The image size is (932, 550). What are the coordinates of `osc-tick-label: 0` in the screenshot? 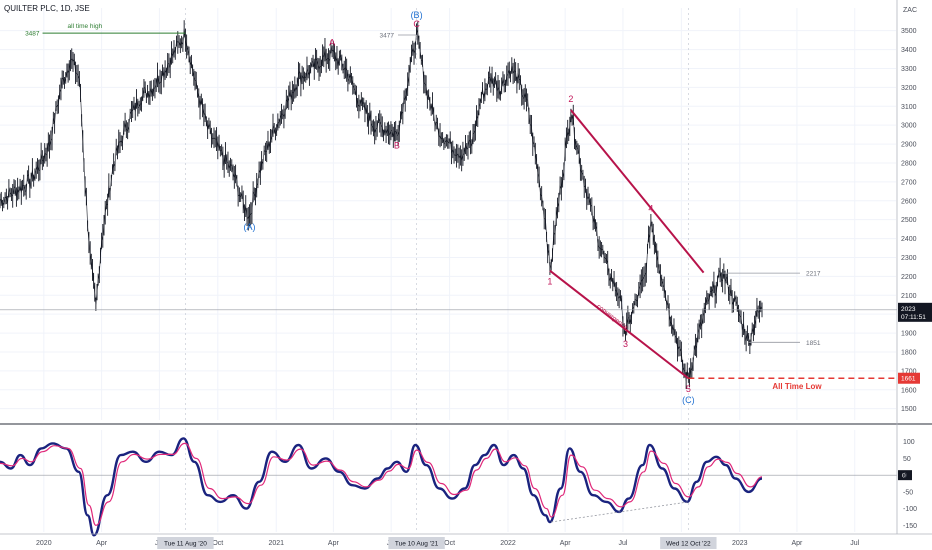 It's located at (905, 476).